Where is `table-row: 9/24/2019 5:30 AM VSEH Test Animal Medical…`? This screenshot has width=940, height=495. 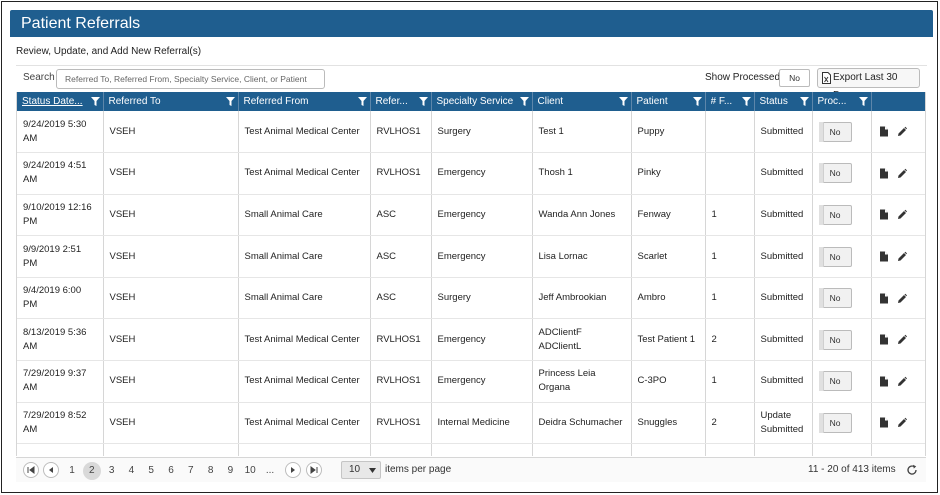
table-row: 9/24/2019 5:30 AM VSEH Test Animal Medical… is located at coordinates (471, 132).